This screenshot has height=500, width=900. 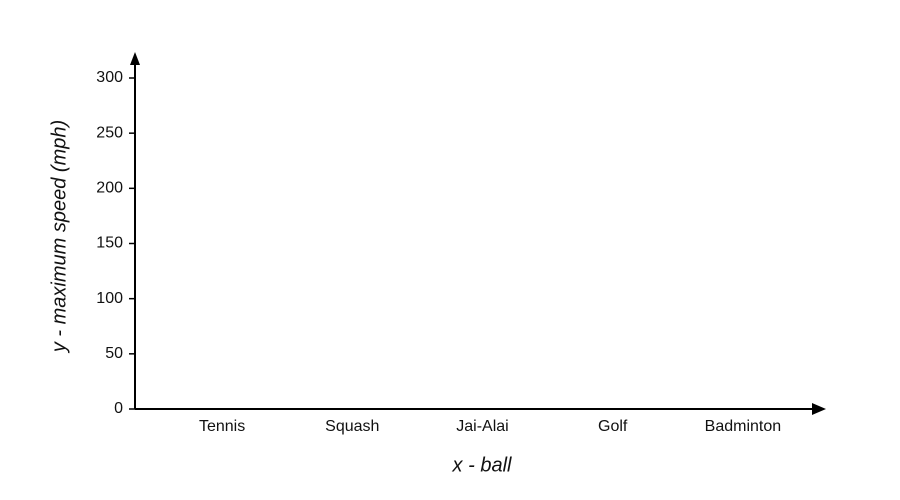 What do you see at coordinates (109, 298) in the screenshot?
I see `y-tick-label: 100` at bounding box center [109, 298].